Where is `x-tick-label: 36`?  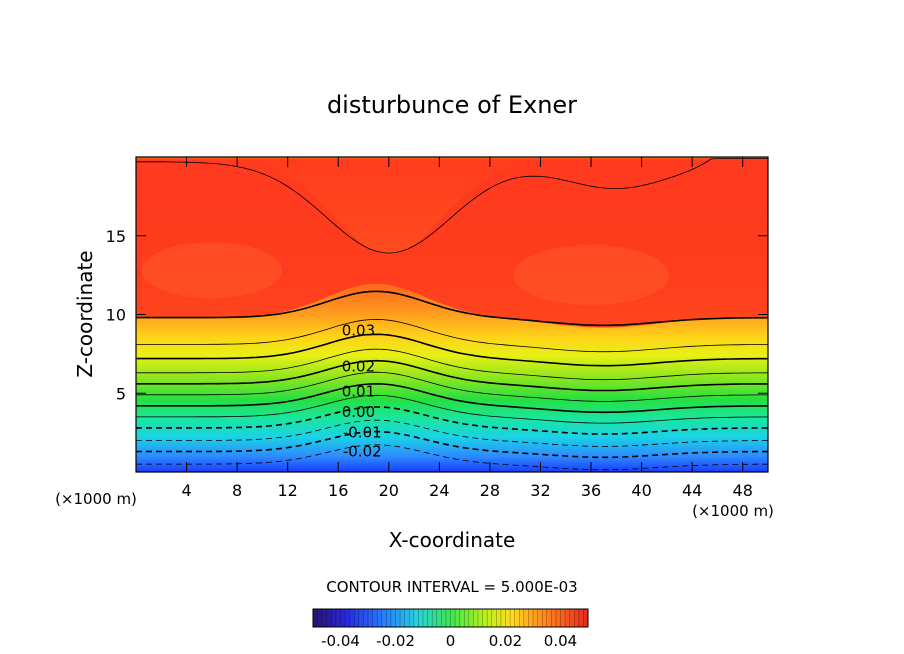 x-tick-label: 36 is located at coordinates (591, 490).